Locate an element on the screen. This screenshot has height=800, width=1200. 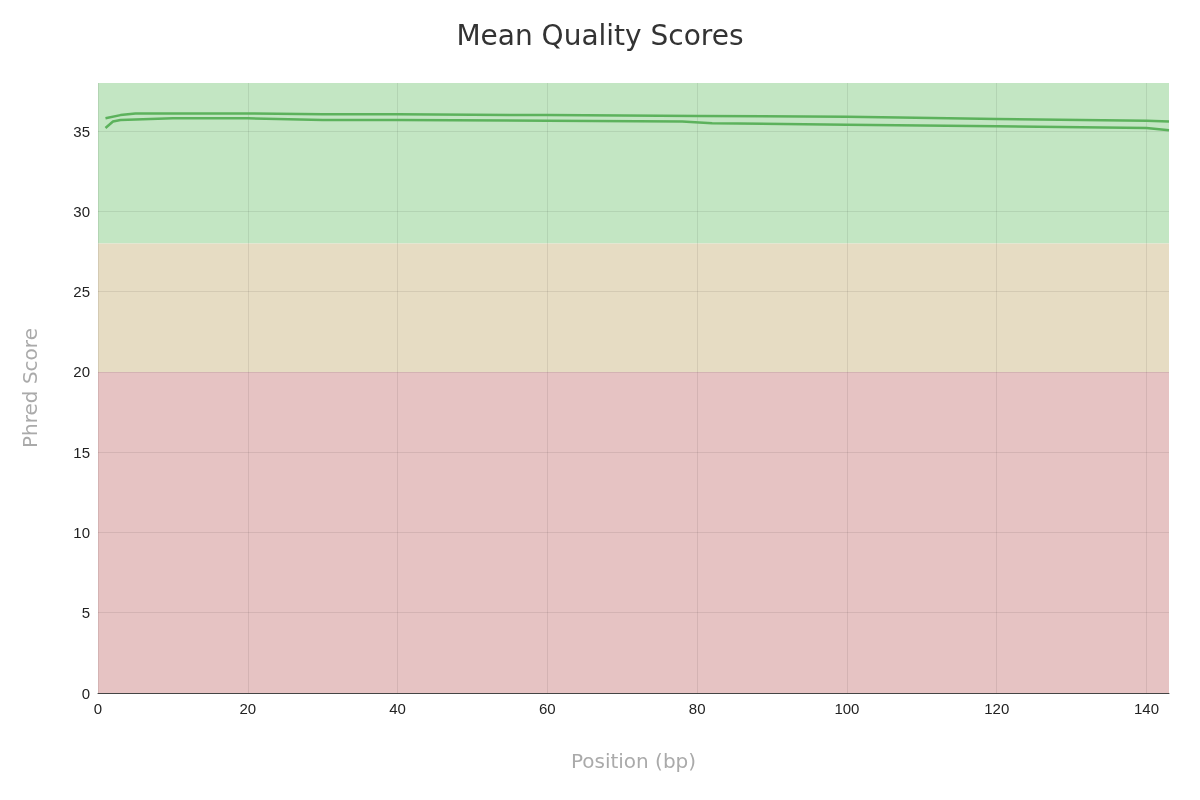
y-tick-label: 10 is located at coordinates (81, 532).